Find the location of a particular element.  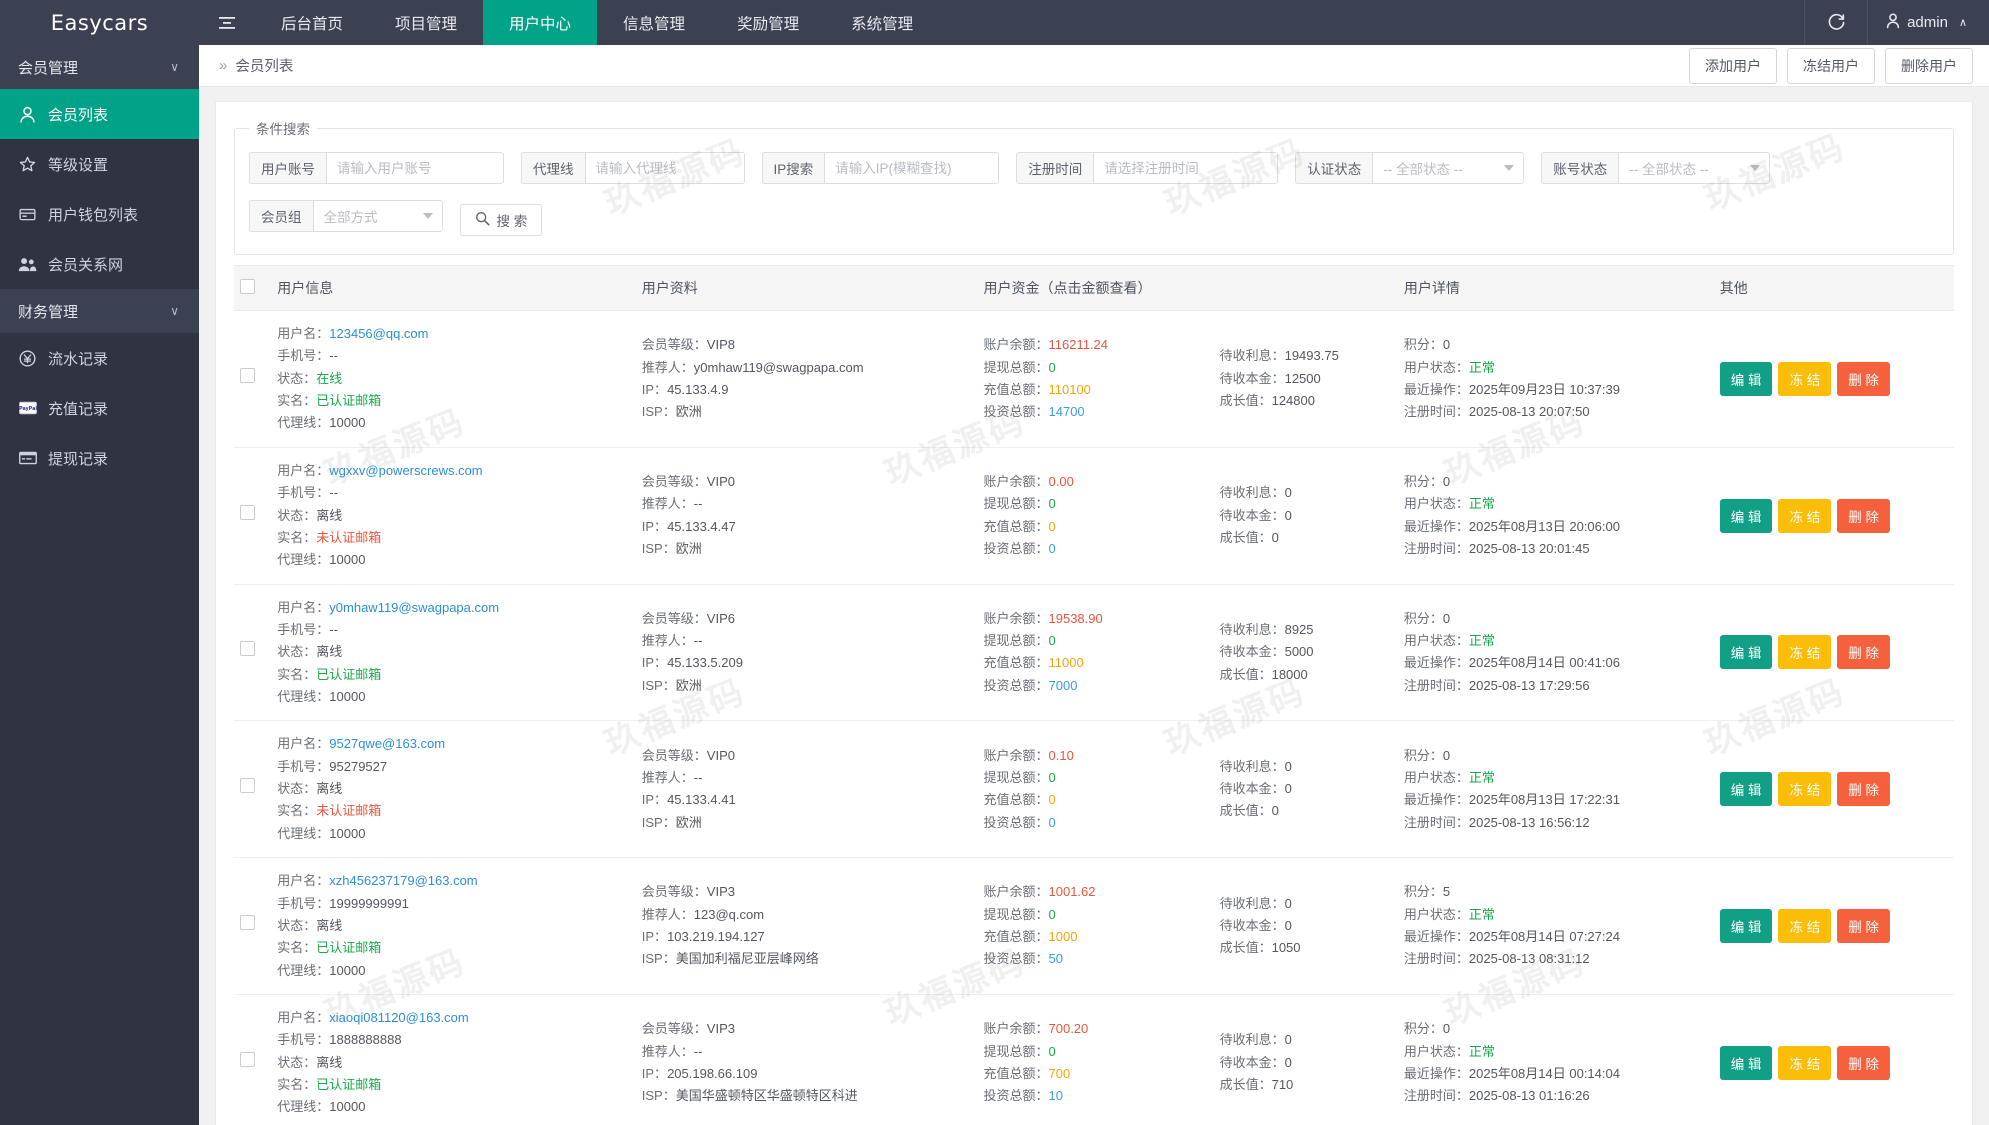

nav-item-4: 奖励管理 is located at coordinates (768, 22).